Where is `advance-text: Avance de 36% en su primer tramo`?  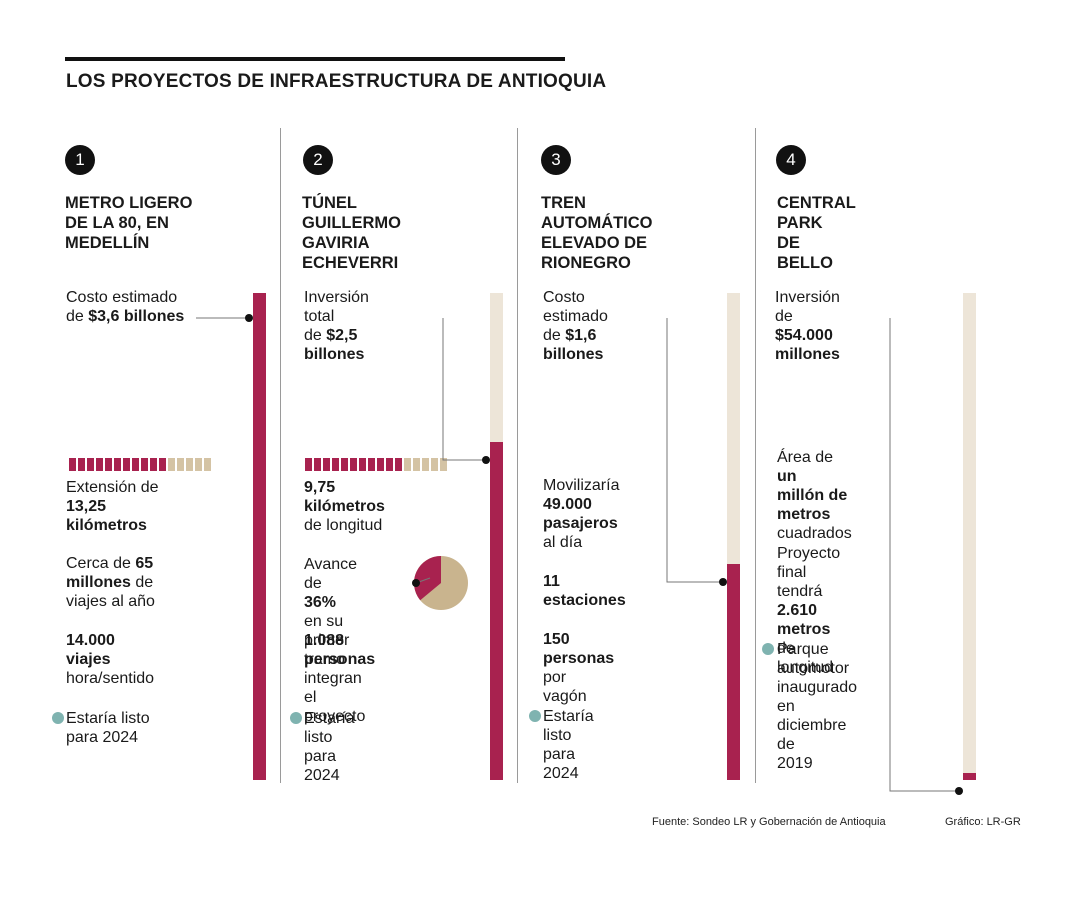 advance-text: Avance de 36% en su primer tramo is located at coordinates (330, 612).